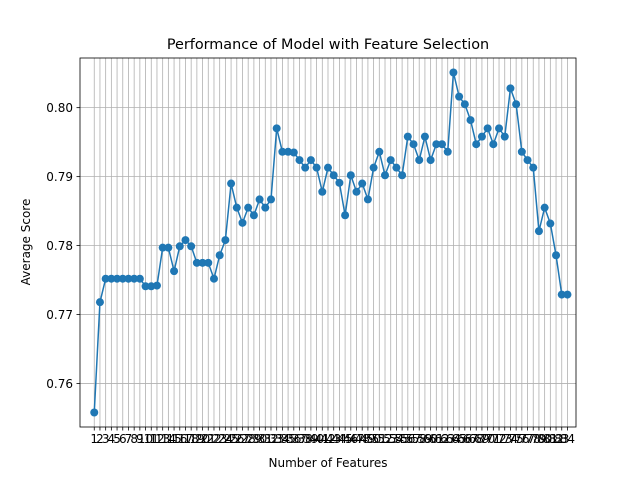  What do you see at coordinates (453, 439) in the screenshot?
I see `x-tick-label: 64` at bounding box center [453, 439].